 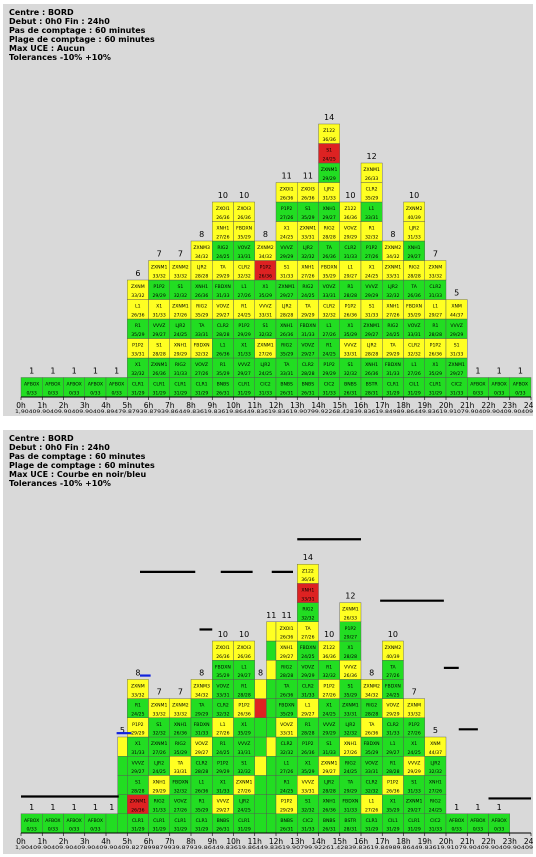 What do you see at coordinates (392, 782) in the screenshot?
I see `cell-label: P1P2` at bounding box center [392, 782].